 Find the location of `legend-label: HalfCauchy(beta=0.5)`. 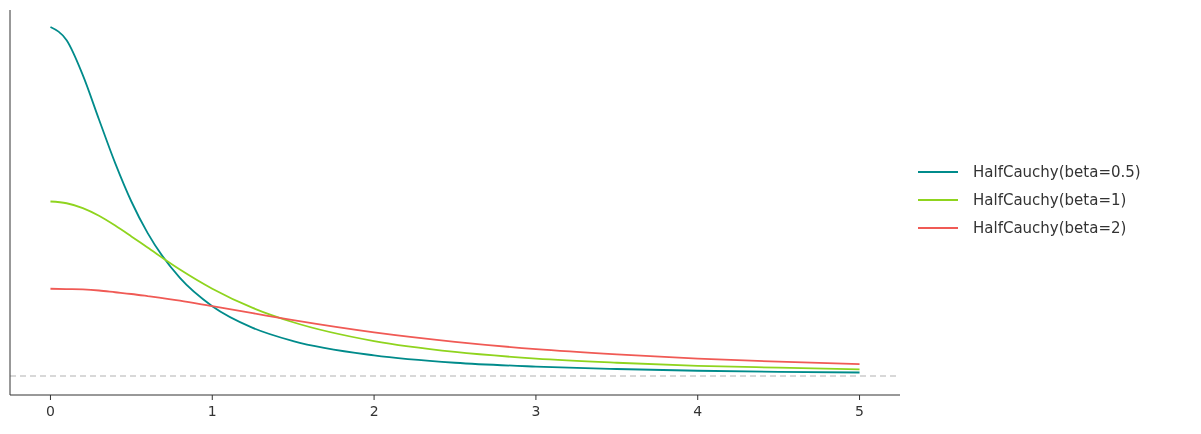

legend-label: HalfCauchy(beta=0.5) is located at coordinates (1057, 172).